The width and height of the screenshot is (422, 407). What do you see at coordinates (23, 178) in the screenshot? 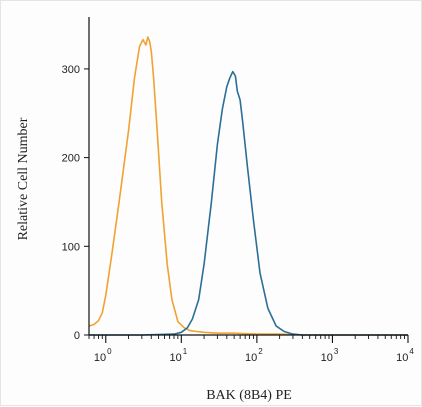
I see `y-axis-title: Relative Cell Number` at bounding box center [23, 178].